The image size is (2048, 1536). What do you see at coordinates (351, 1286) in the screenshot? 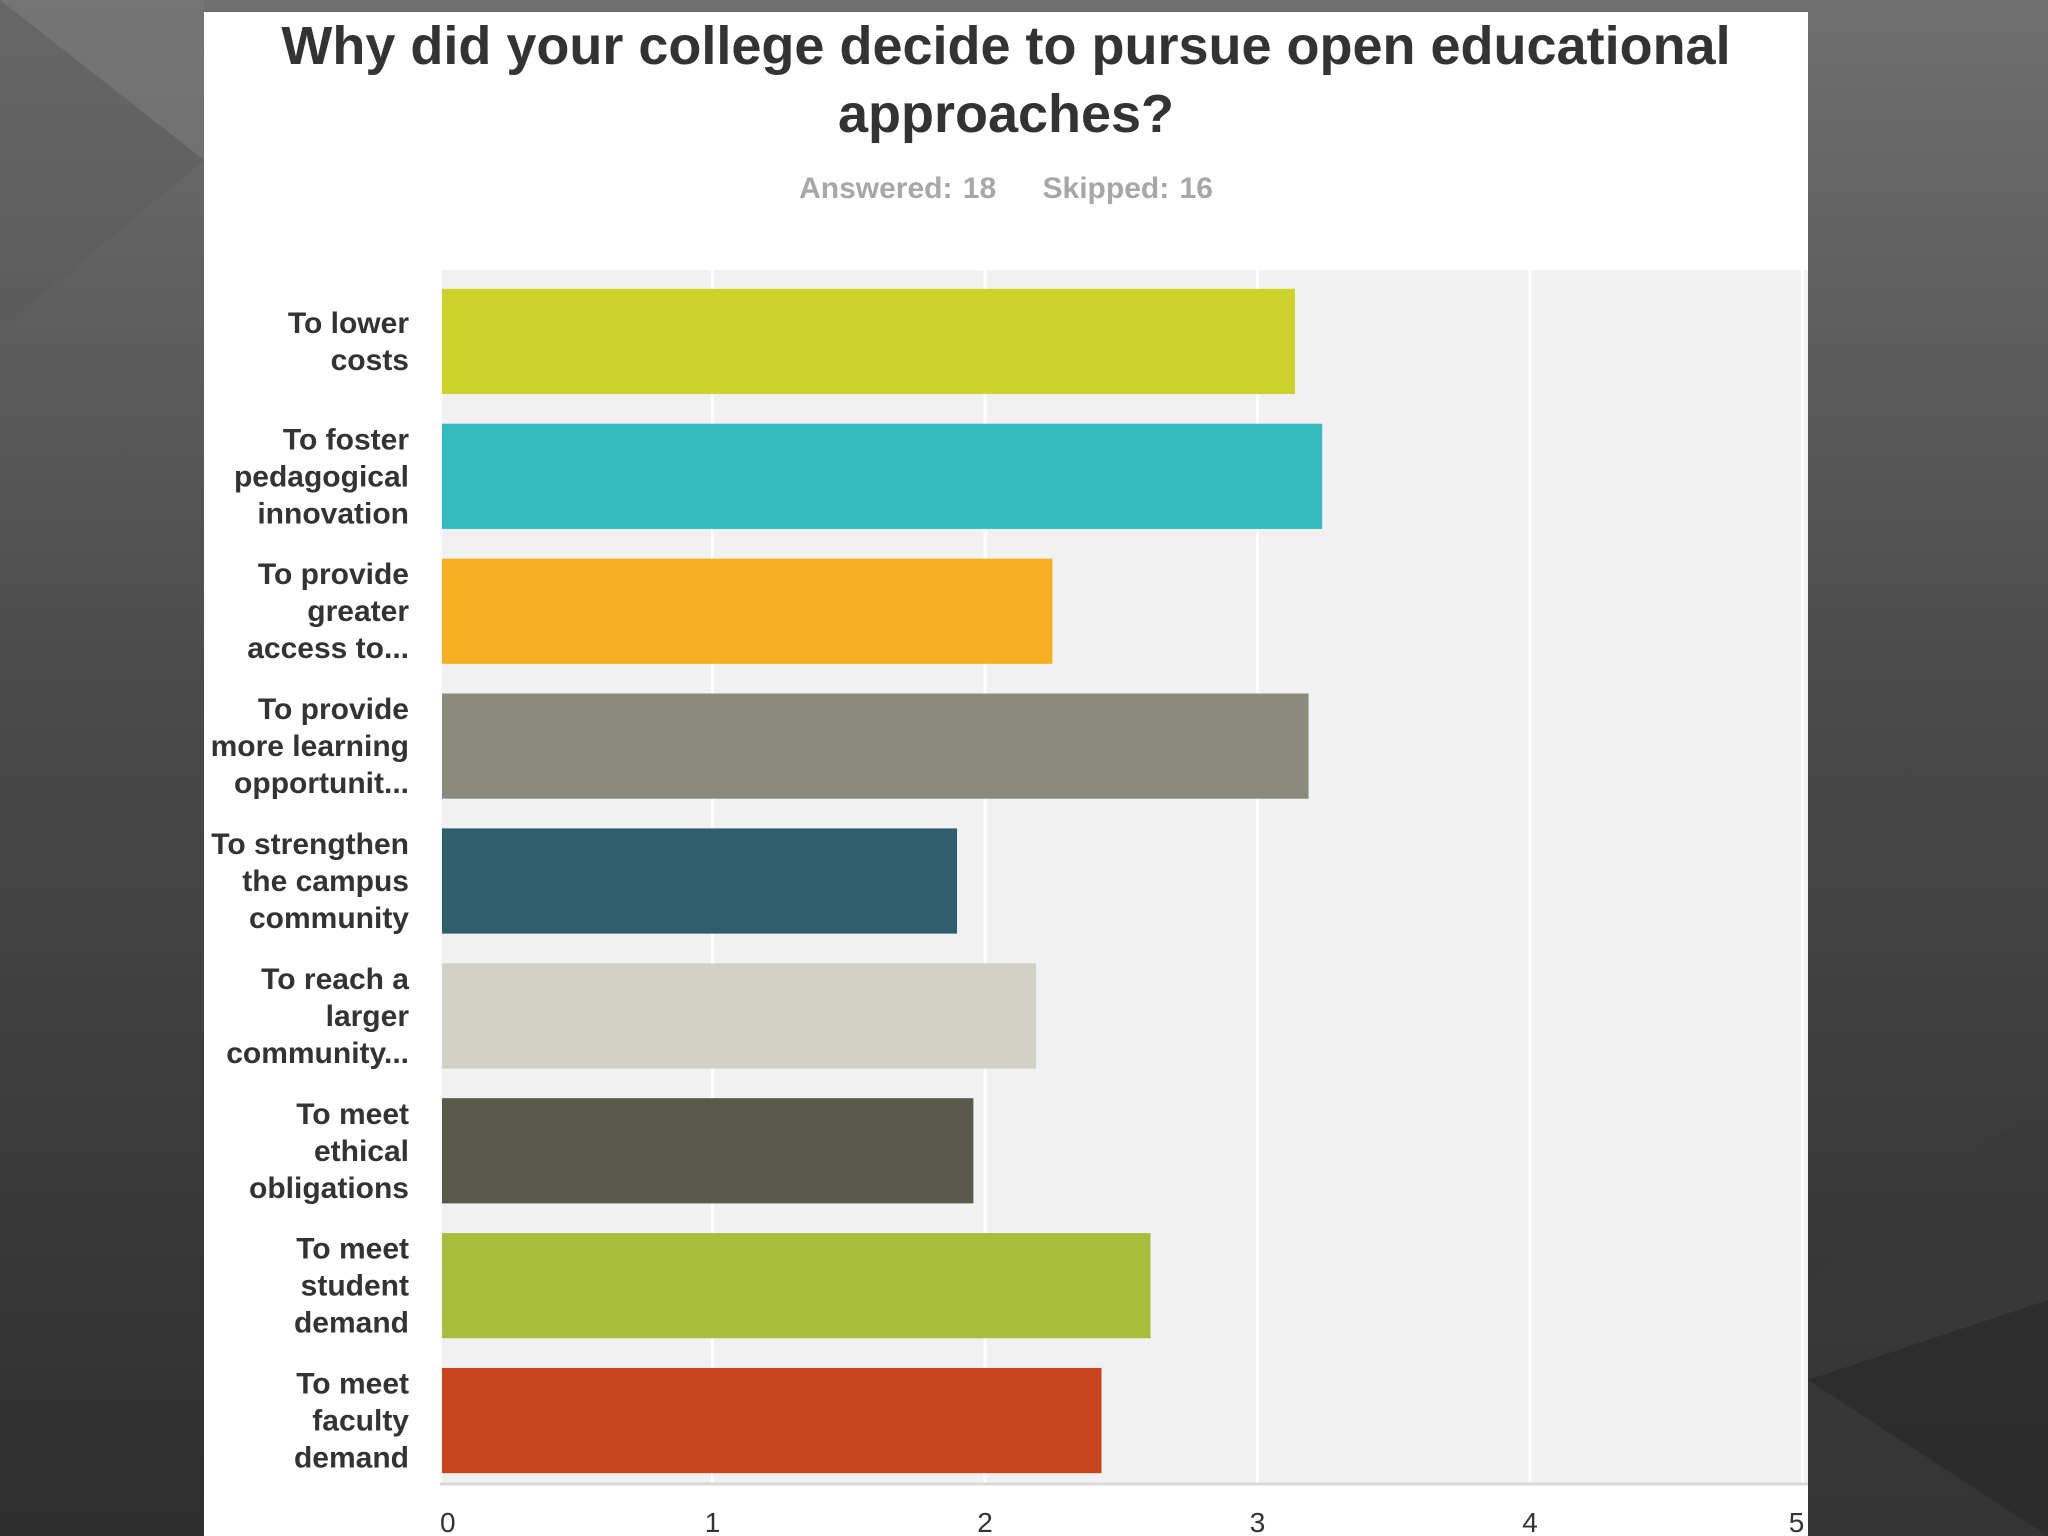
I see `category-label: To meet student demand` at bounding box center [351, 1286].